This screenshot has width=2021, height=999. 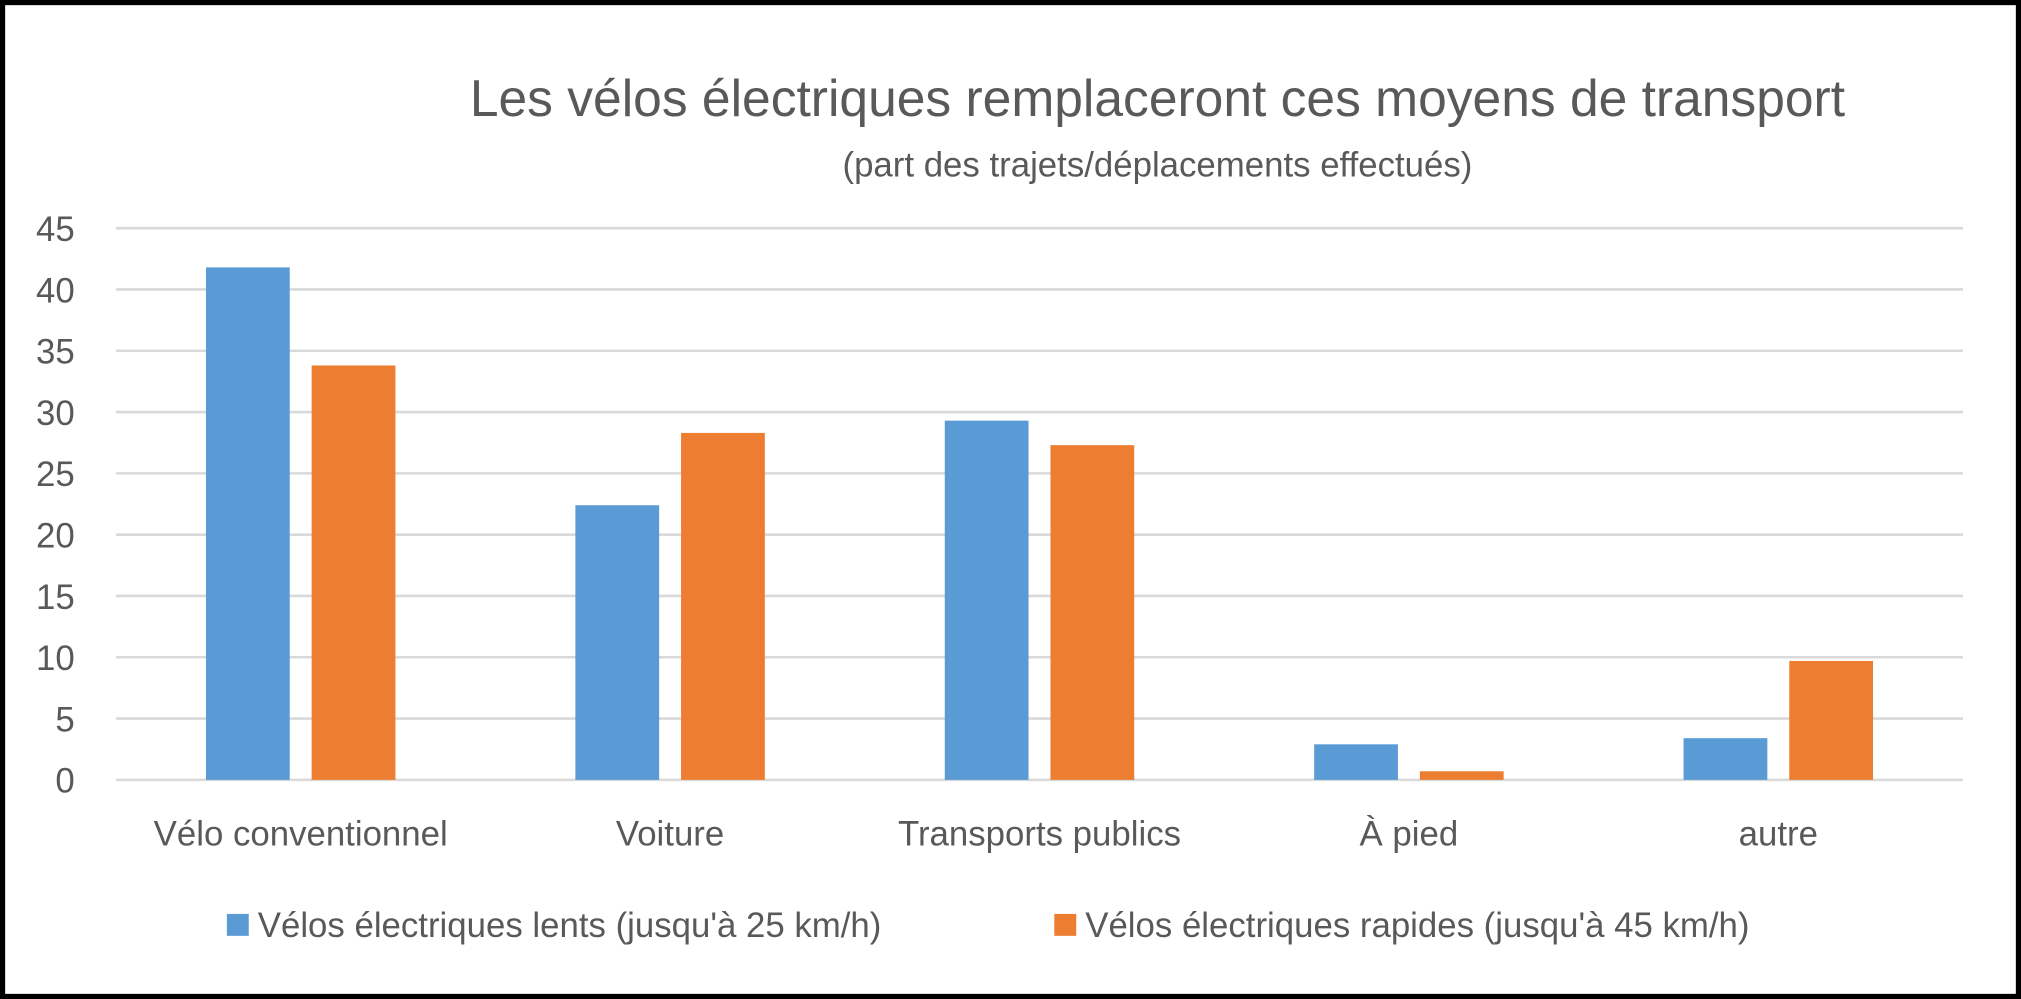 I want to click on y-tick-label: 15, so click(x=55, y=597).